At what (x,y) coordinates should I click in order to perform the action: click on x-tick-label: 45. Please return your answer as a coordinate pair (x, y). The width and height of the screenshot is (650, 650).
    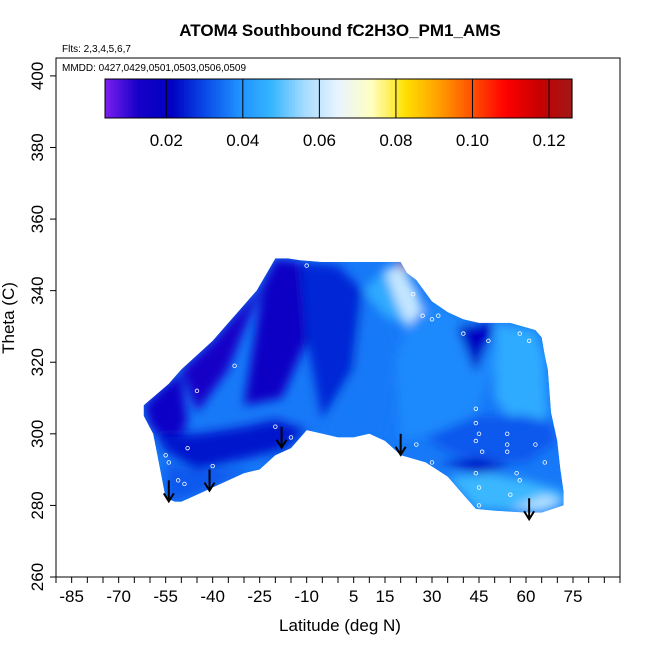
    Looking at the image, I should click on (479, 596).